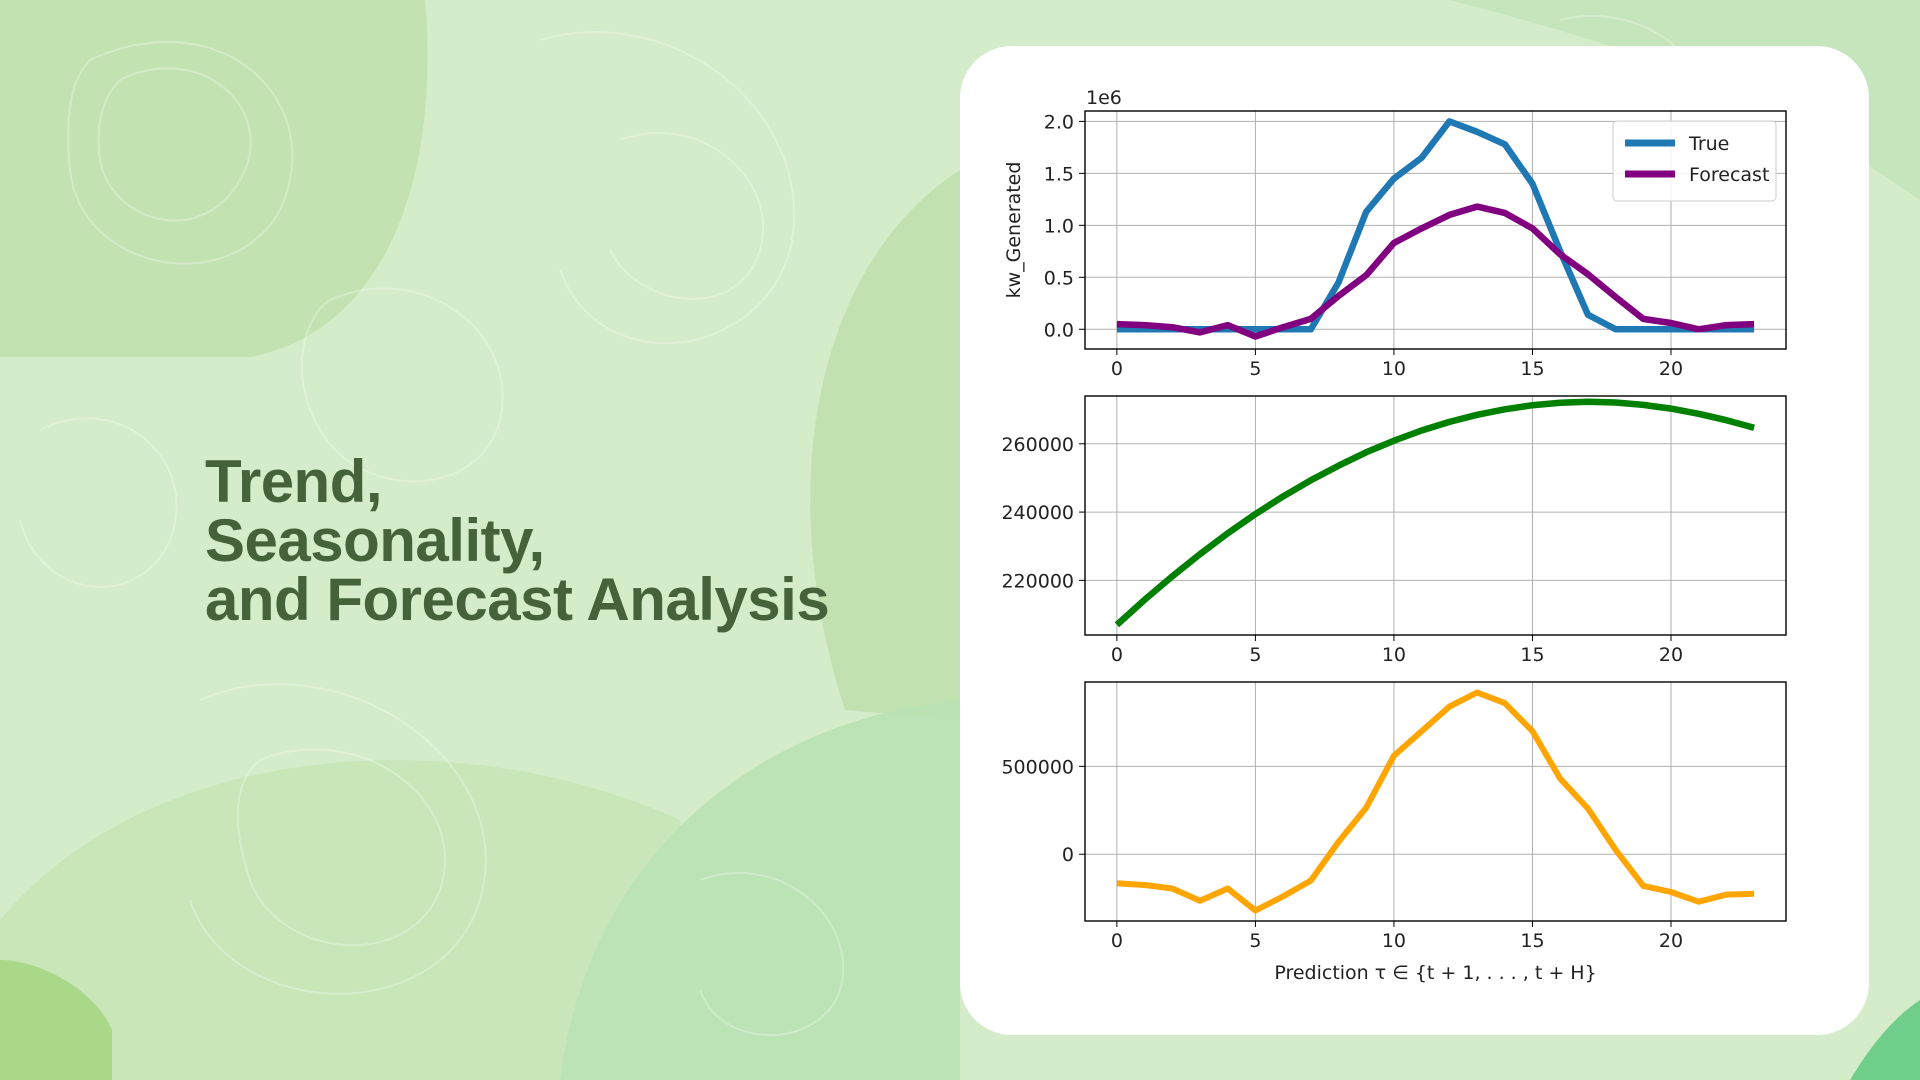 The width and height of the screenshot is (1920, 1080). Describe the element at coordinates (375, 540) in the screenshot. I see `title-line-2: Seasonality,` at that location.